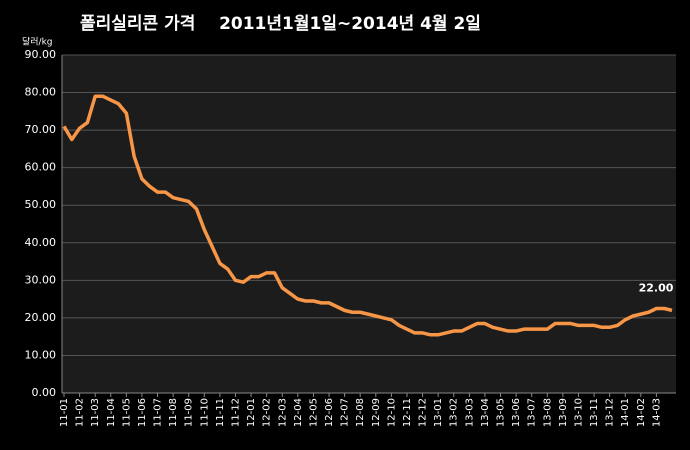 This screenshot has width=690, height=450. Describe the element at coordinates (282, 412) in the screenshot. I see `x-tick-label: 12-03` at that location.